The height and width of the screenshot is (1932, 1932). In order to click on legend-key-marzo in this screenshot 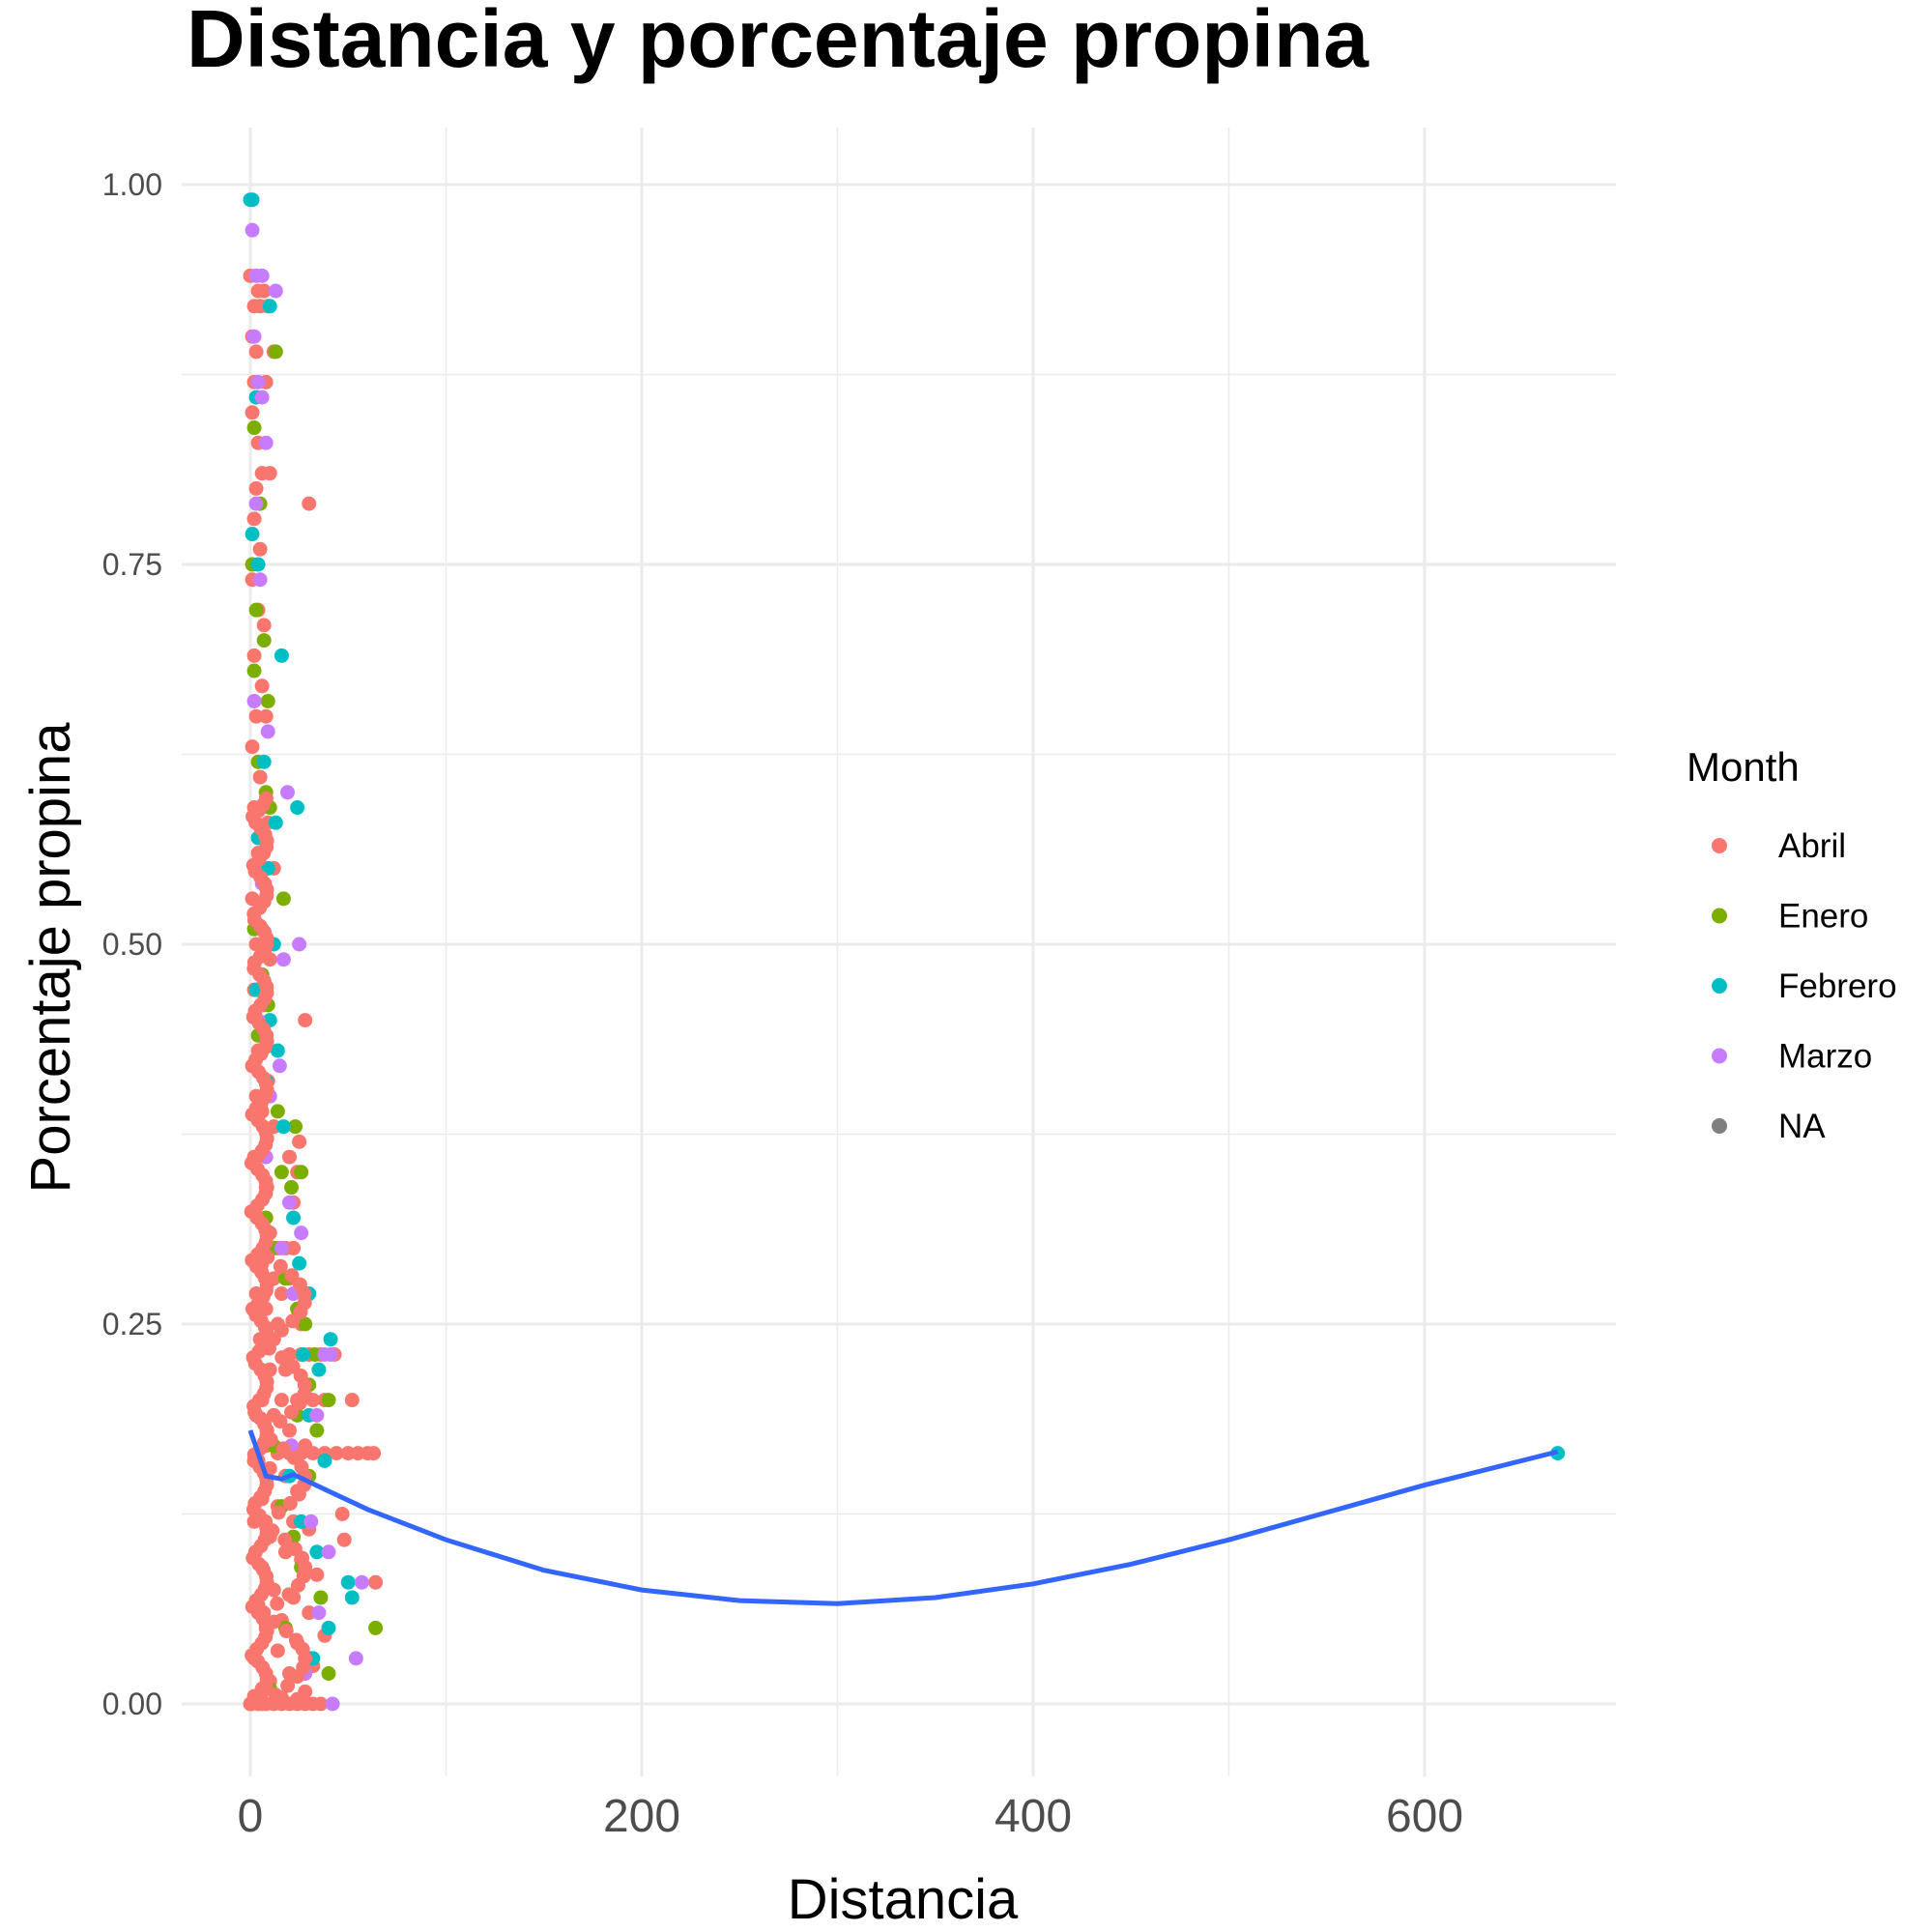, I will do `click(1719, 1056)`.